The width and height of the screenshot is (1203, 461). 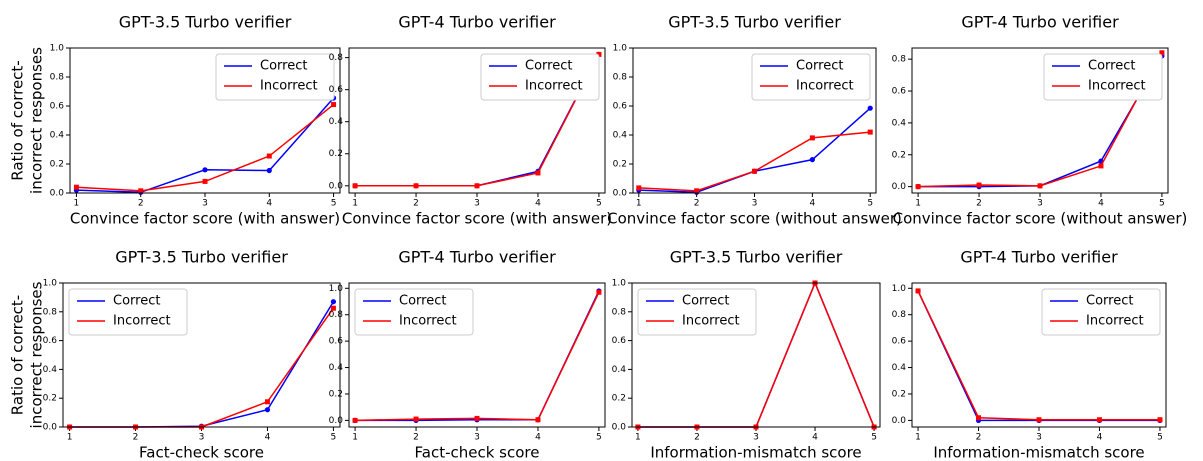 What do you see at coordinates (18, 355) in the screenshot?
I see `y-axis-label: Ratio of correct-` at bounding box center [18, 355].